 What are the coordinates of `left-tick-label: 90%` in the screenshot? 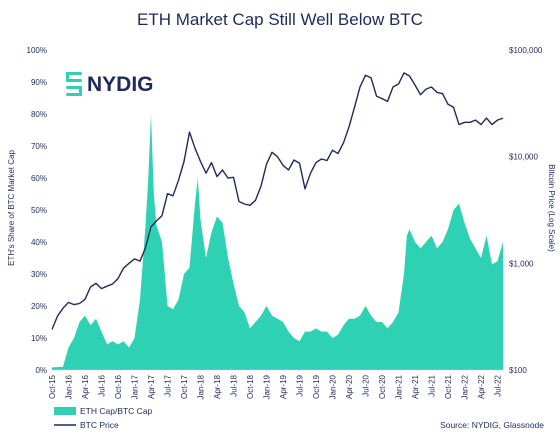 It's located at (39, 82).